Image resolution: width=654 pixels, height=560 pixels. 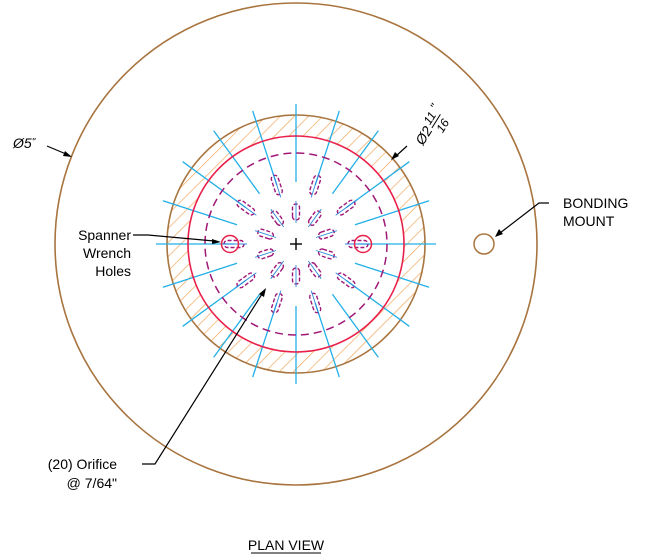 I want to click on outer-diameter-arrow-icon, so click(x=67, y=154).